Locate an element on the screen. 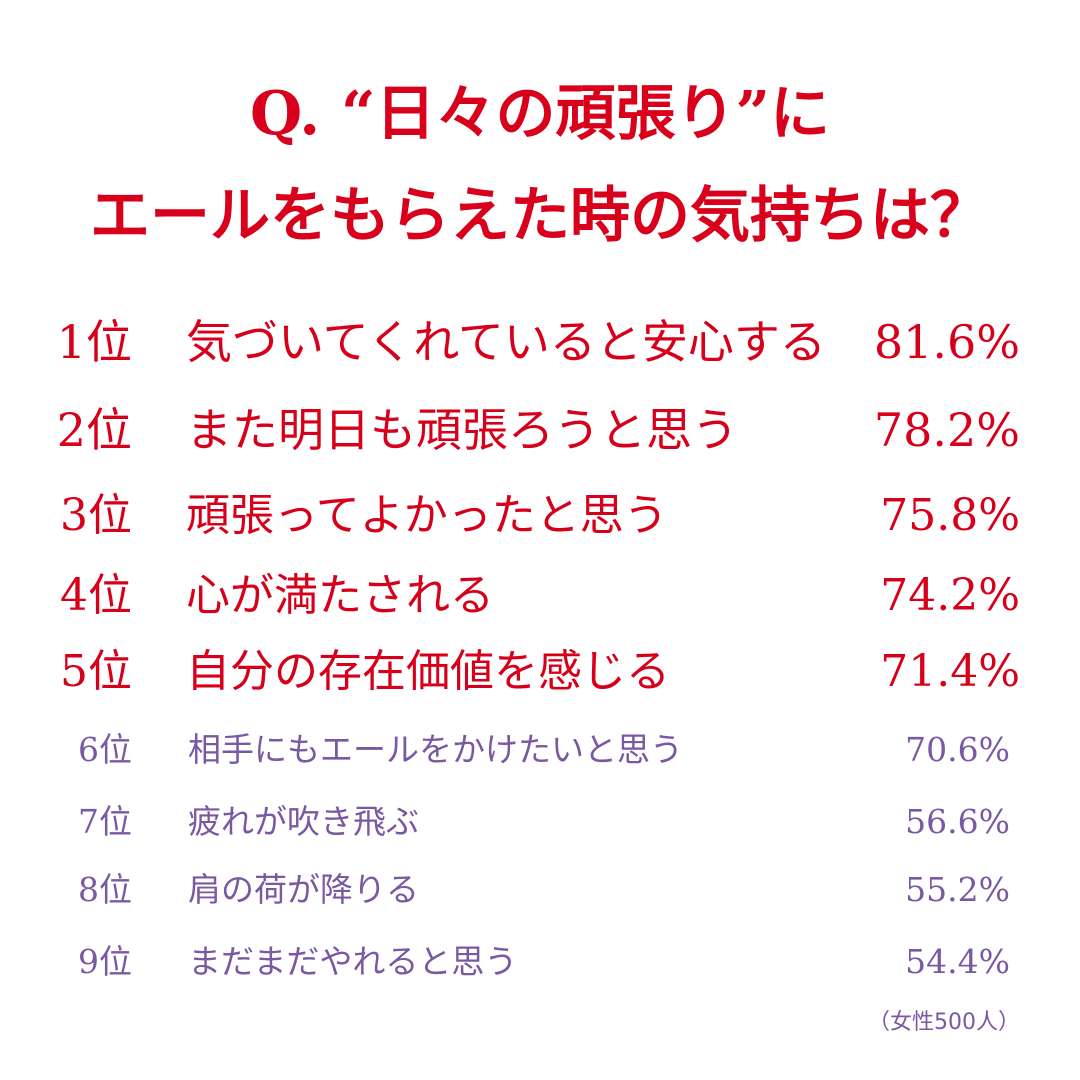  rank-label: 3位 is located at coordinates (96, 515).